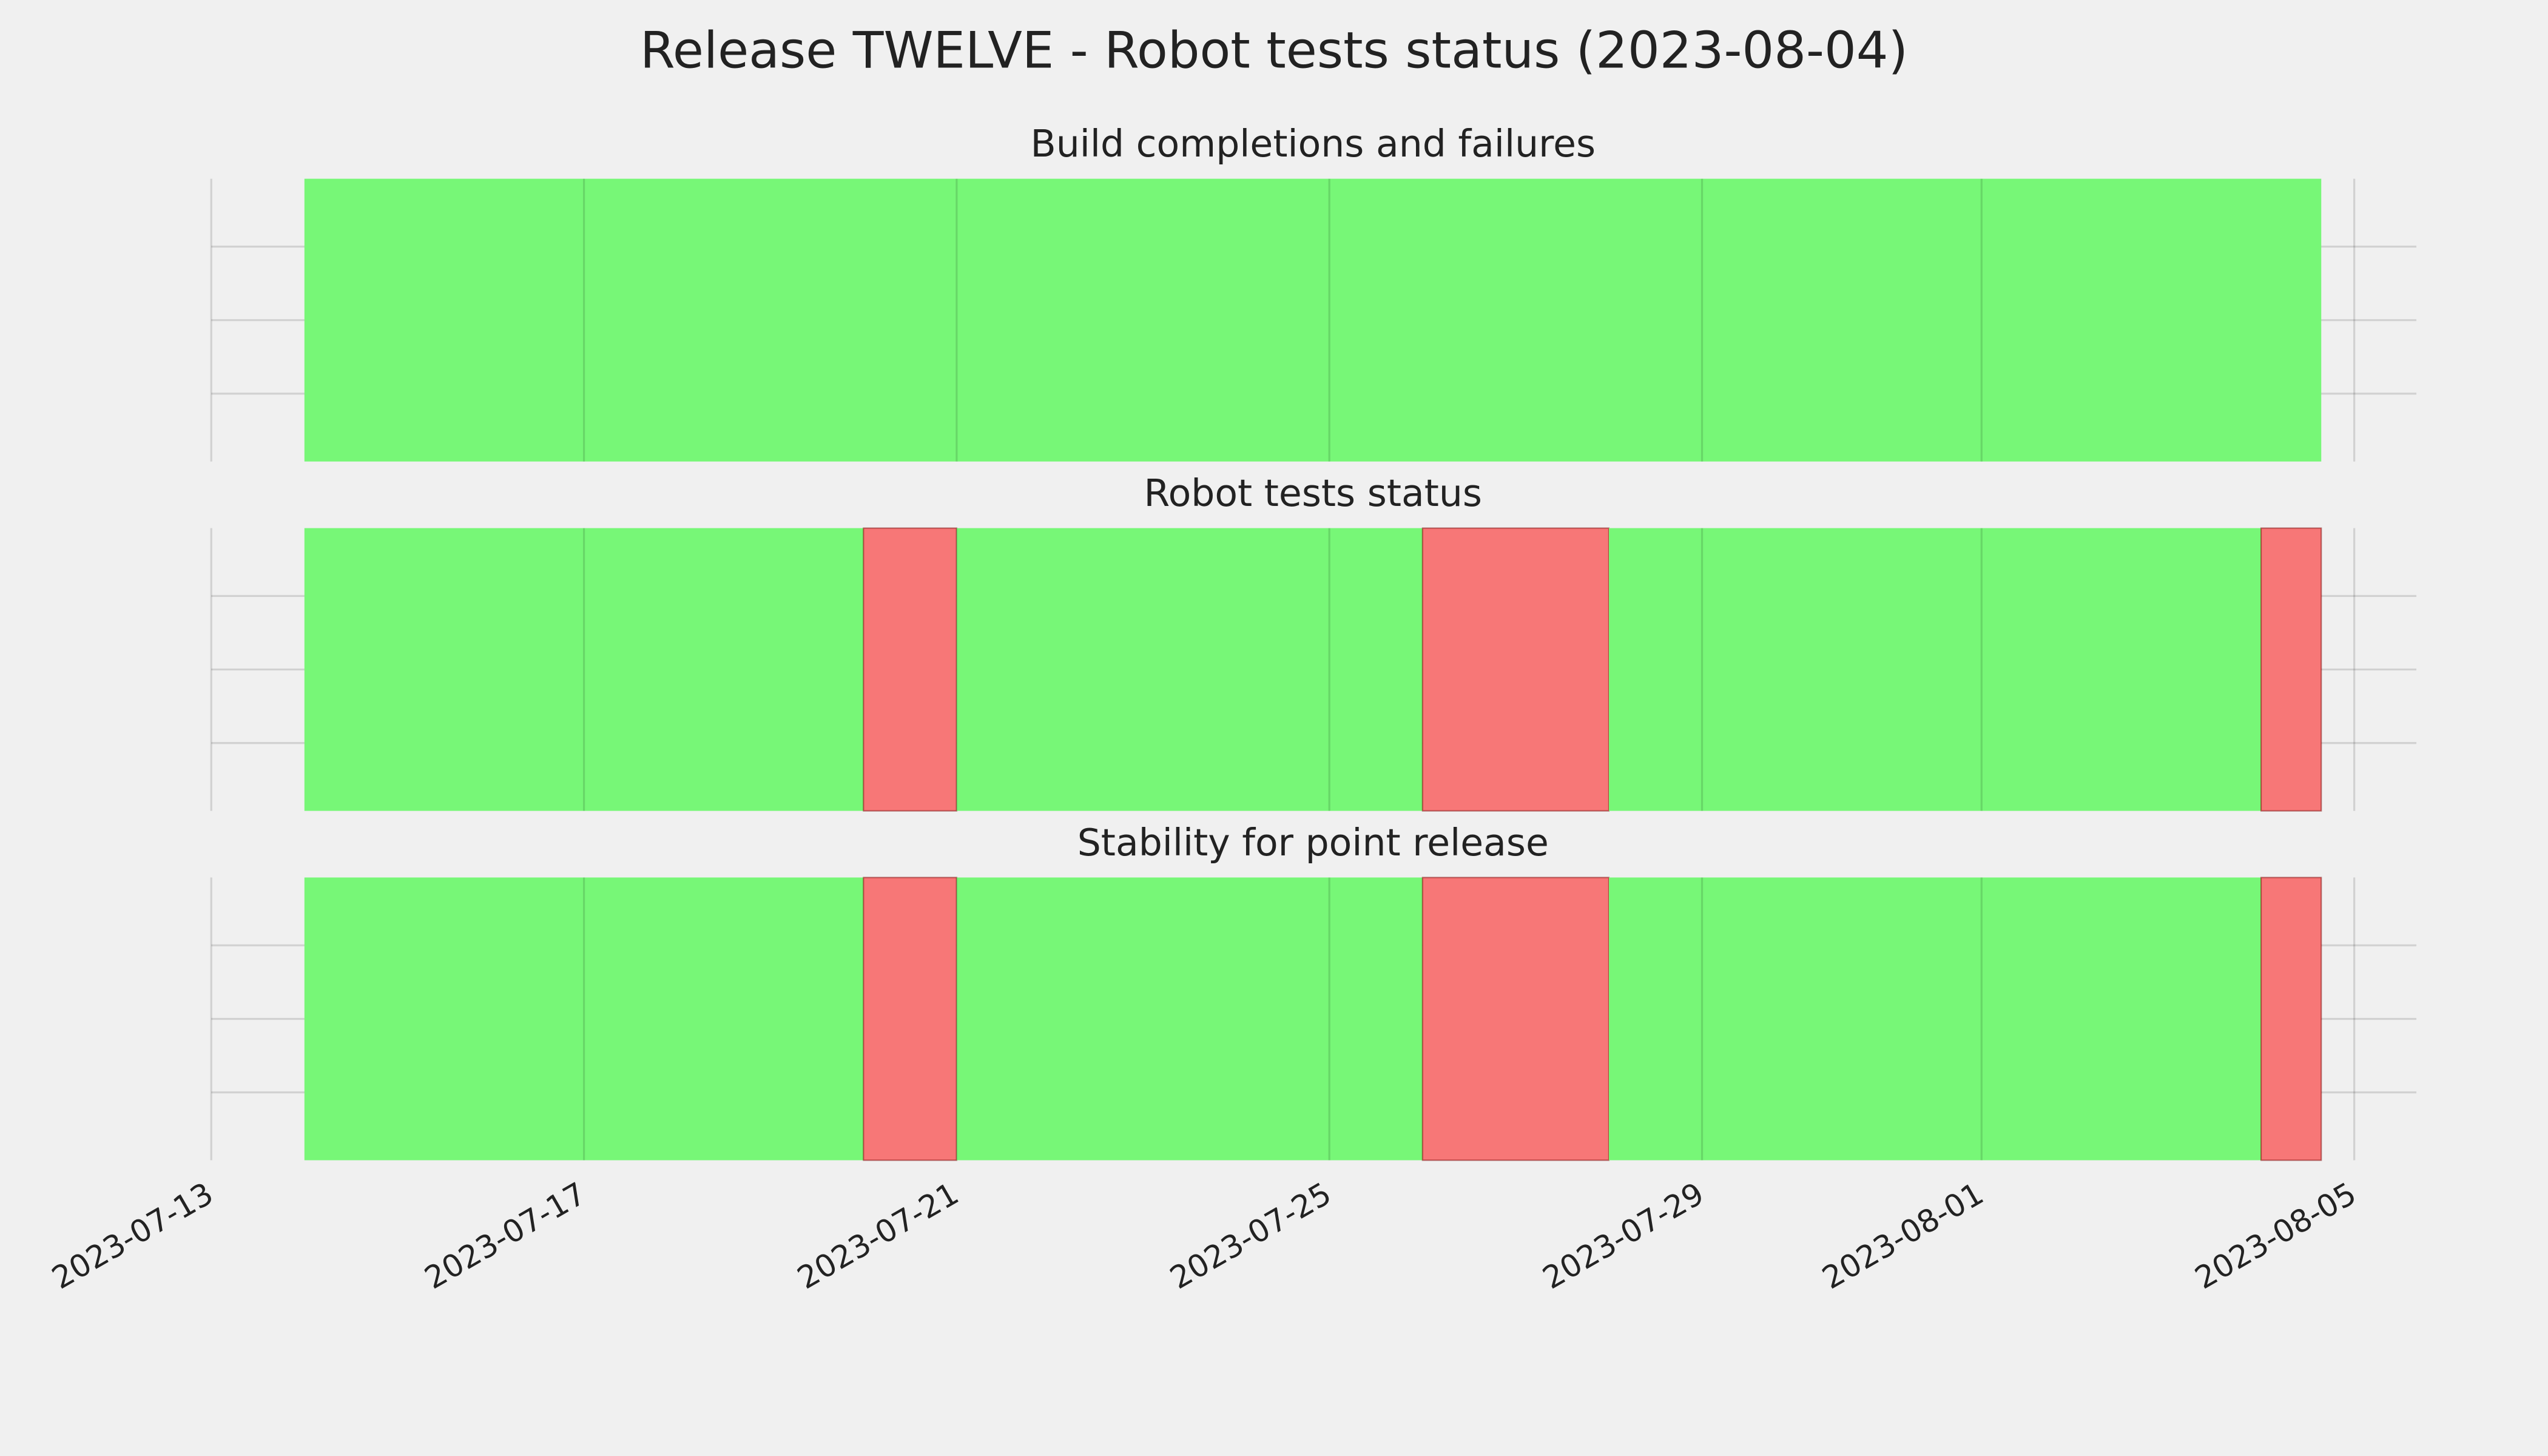  I want to click on subplot-title: Robot tests status, so click(1313, 493).